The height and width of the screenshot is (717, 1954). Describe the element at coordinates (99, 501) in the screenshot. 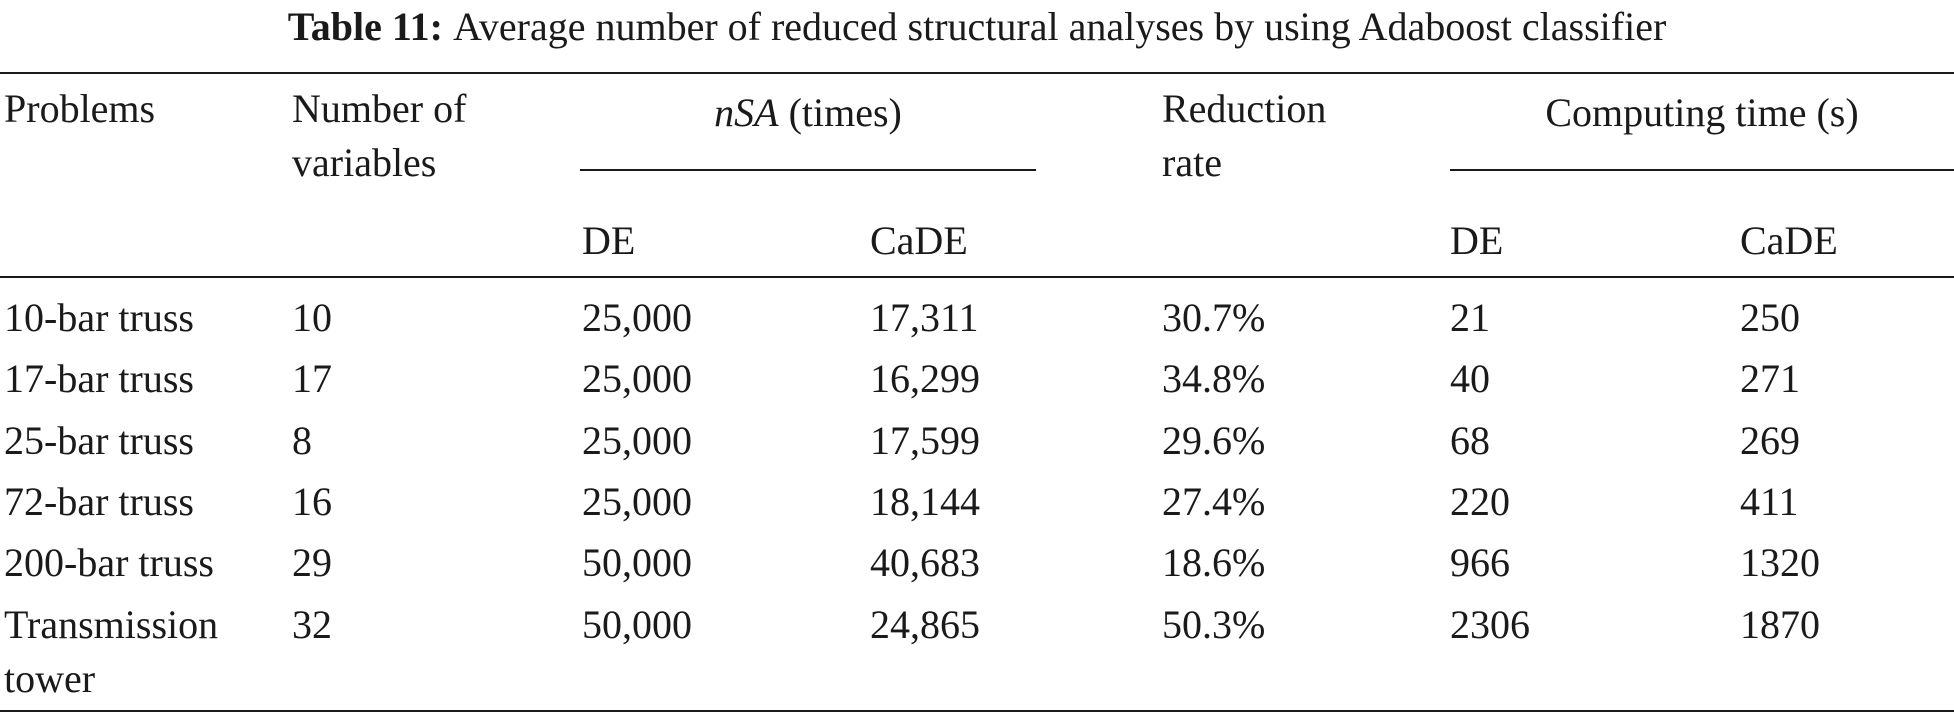

I see `cell-problem: 72-bar truss` at that location.